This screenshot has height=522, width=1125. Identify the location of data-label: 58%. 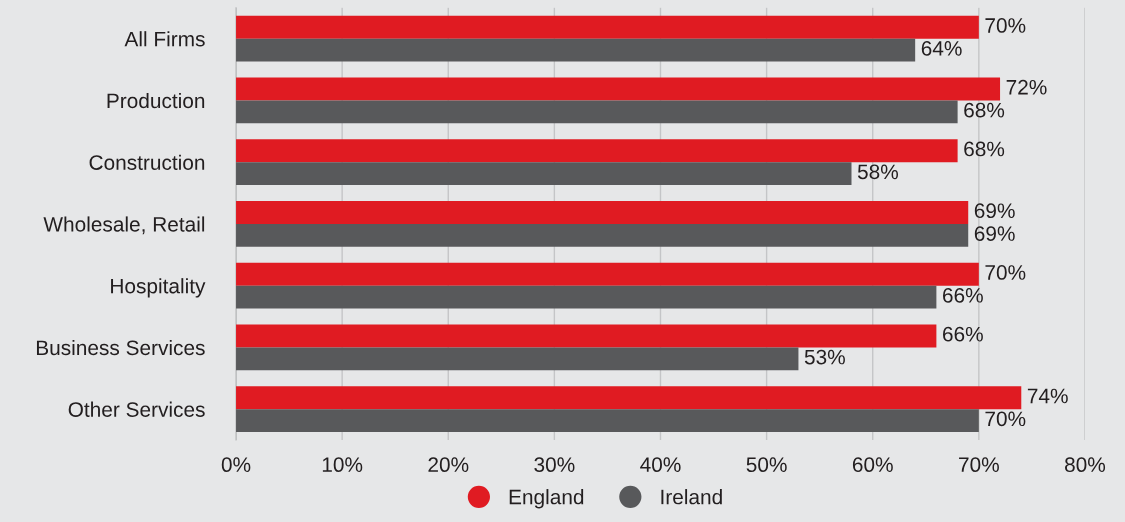
(878, 172).